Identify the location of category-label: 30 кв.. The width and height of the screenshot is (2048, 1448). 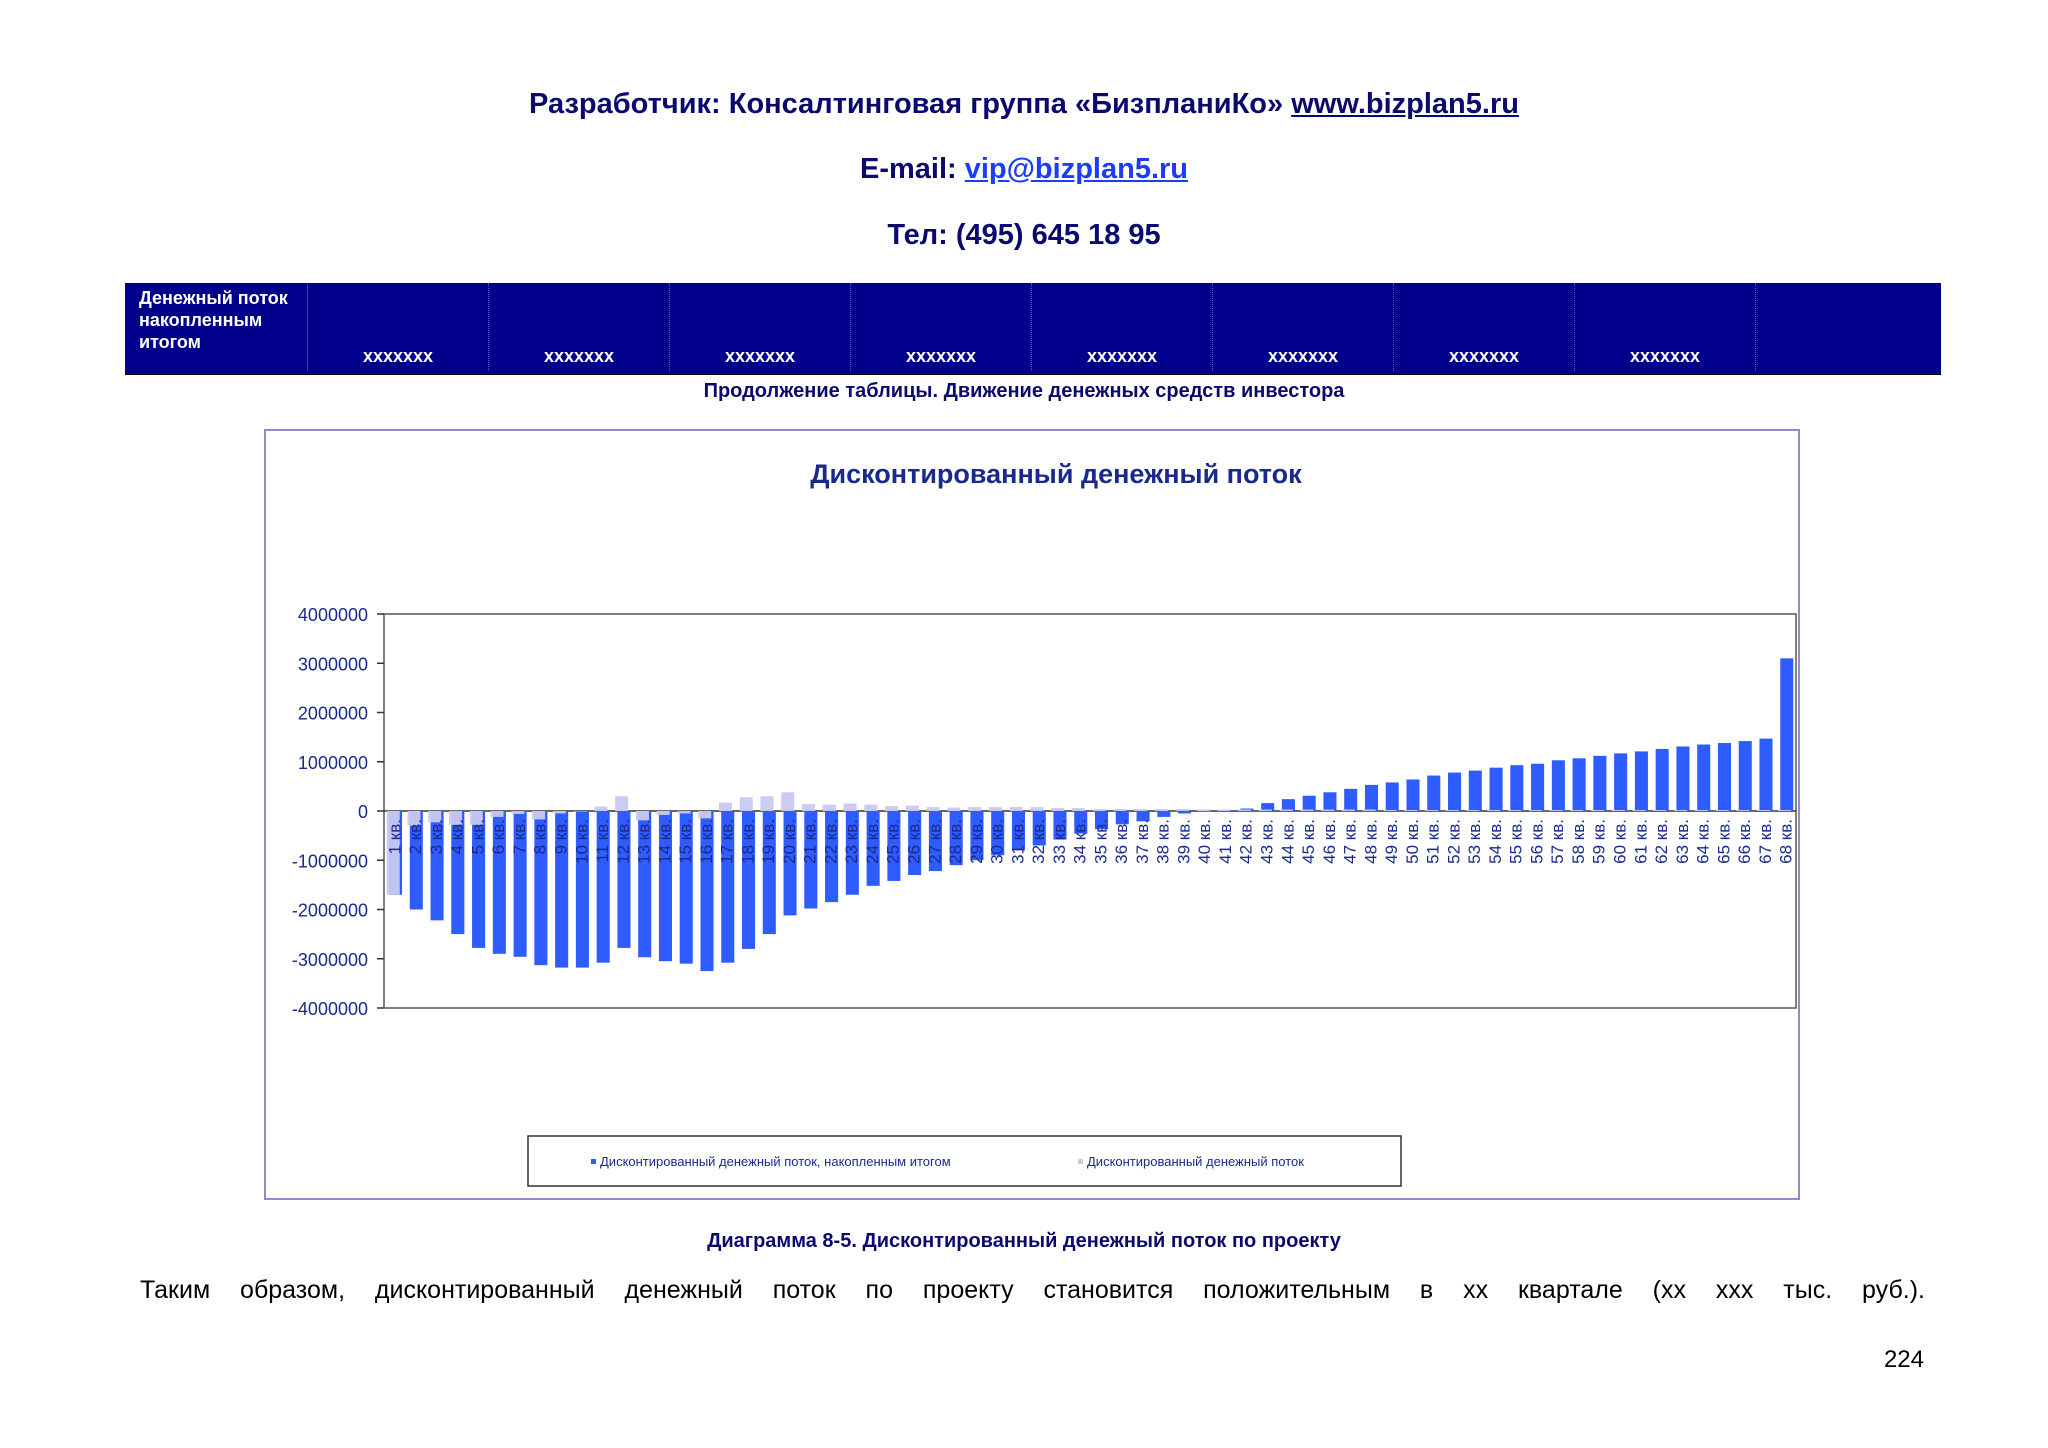
(997, 841).